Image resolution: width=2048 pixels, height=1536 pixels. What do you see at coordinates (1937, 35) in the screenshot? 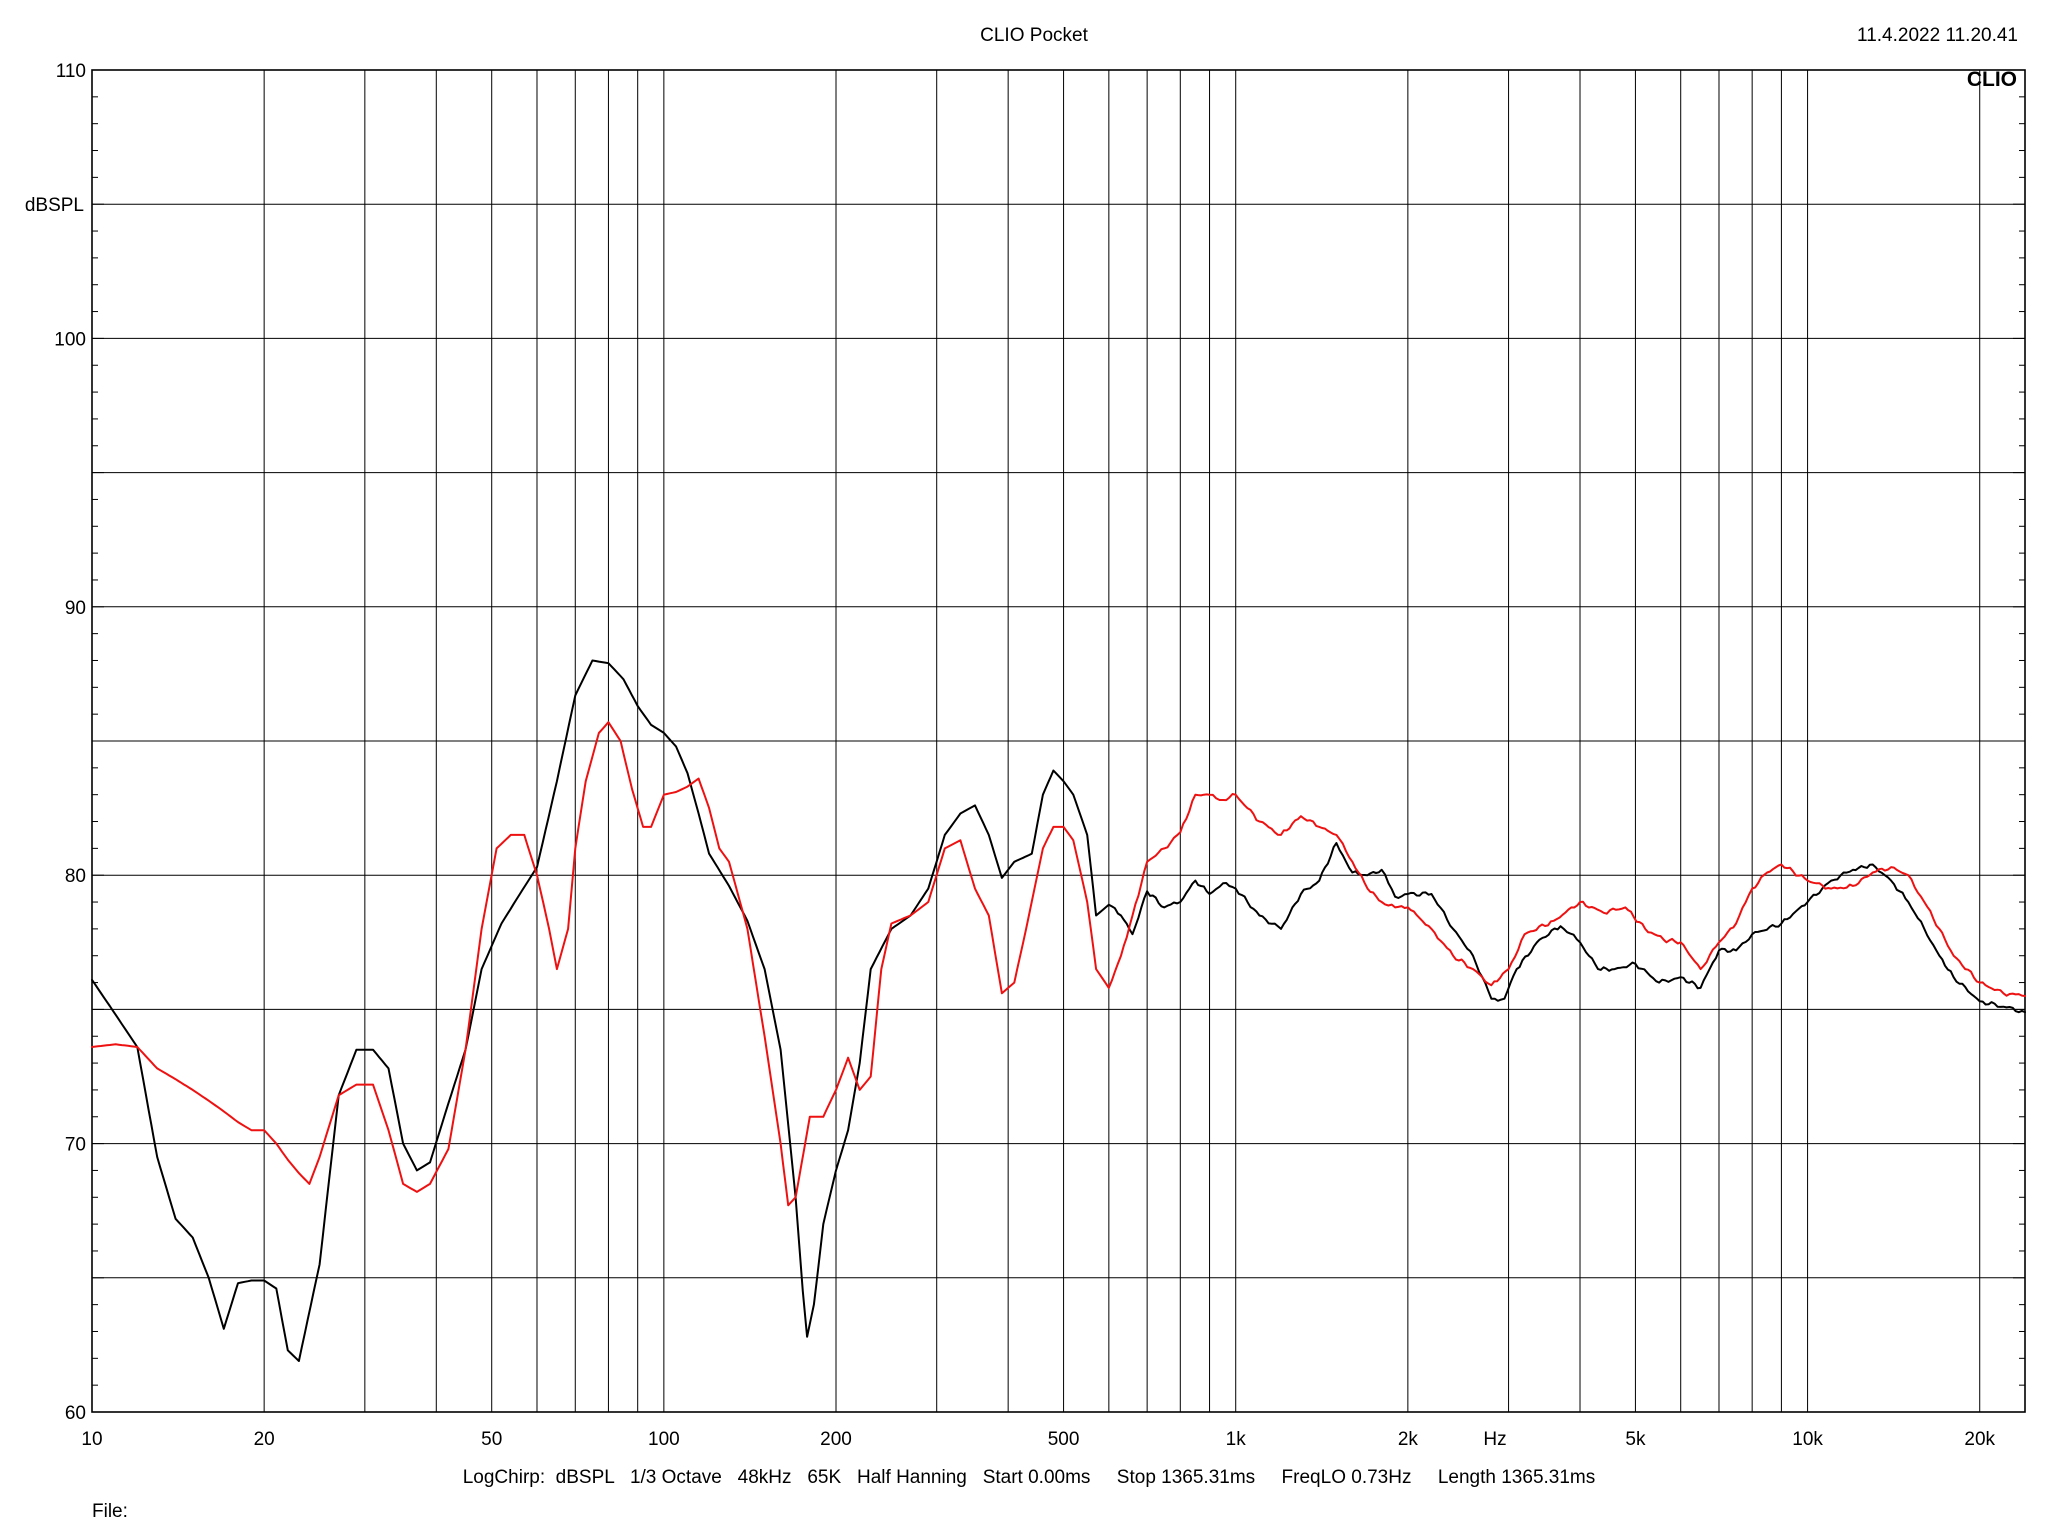
I see `timestamp: 11.4.2022 11.20.41` at bounding box center [1937, 35].